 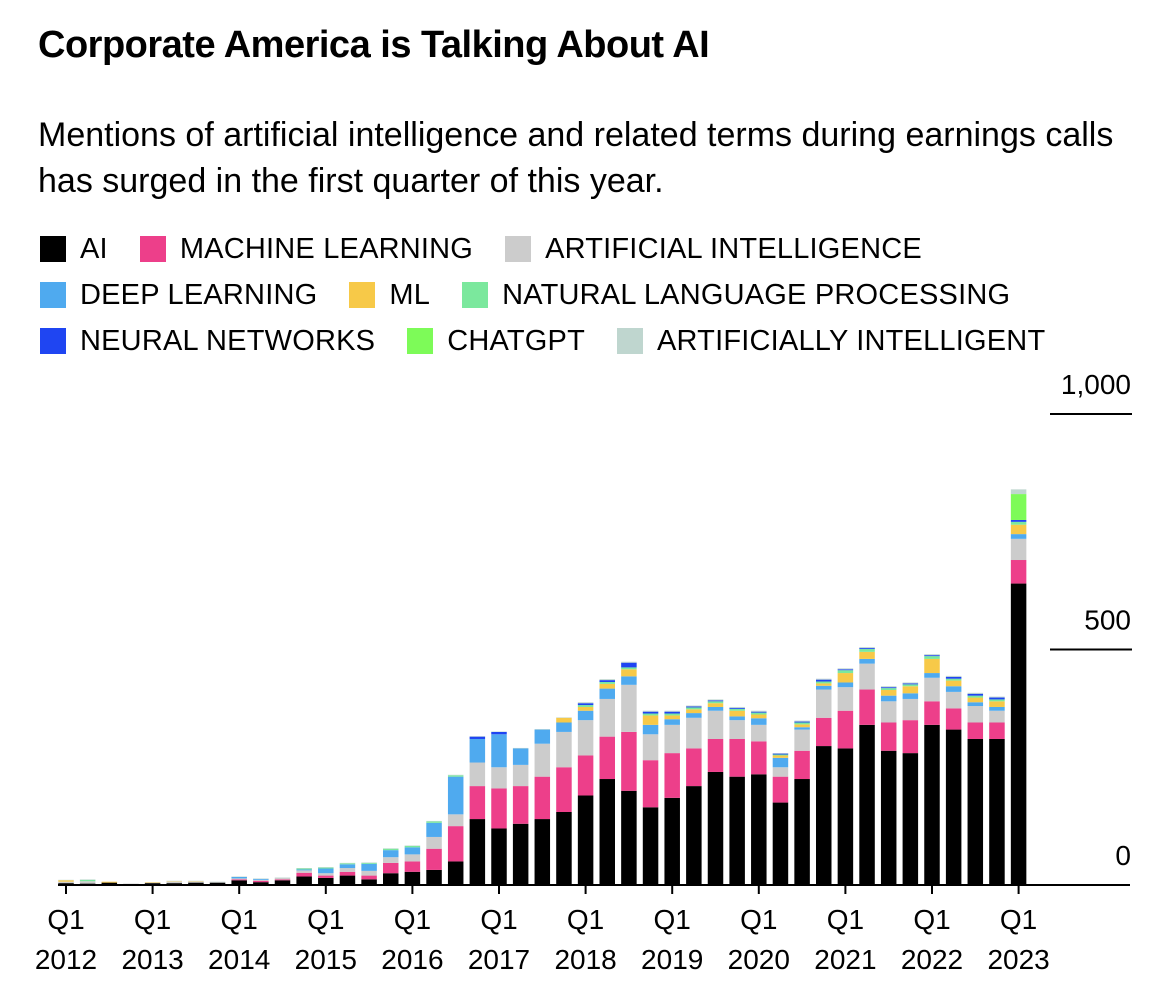 What do you see at coordinates (585, 959) in the screenshot?
I see `x-tick-year-label: 2018` at bounding box center [585, 959].